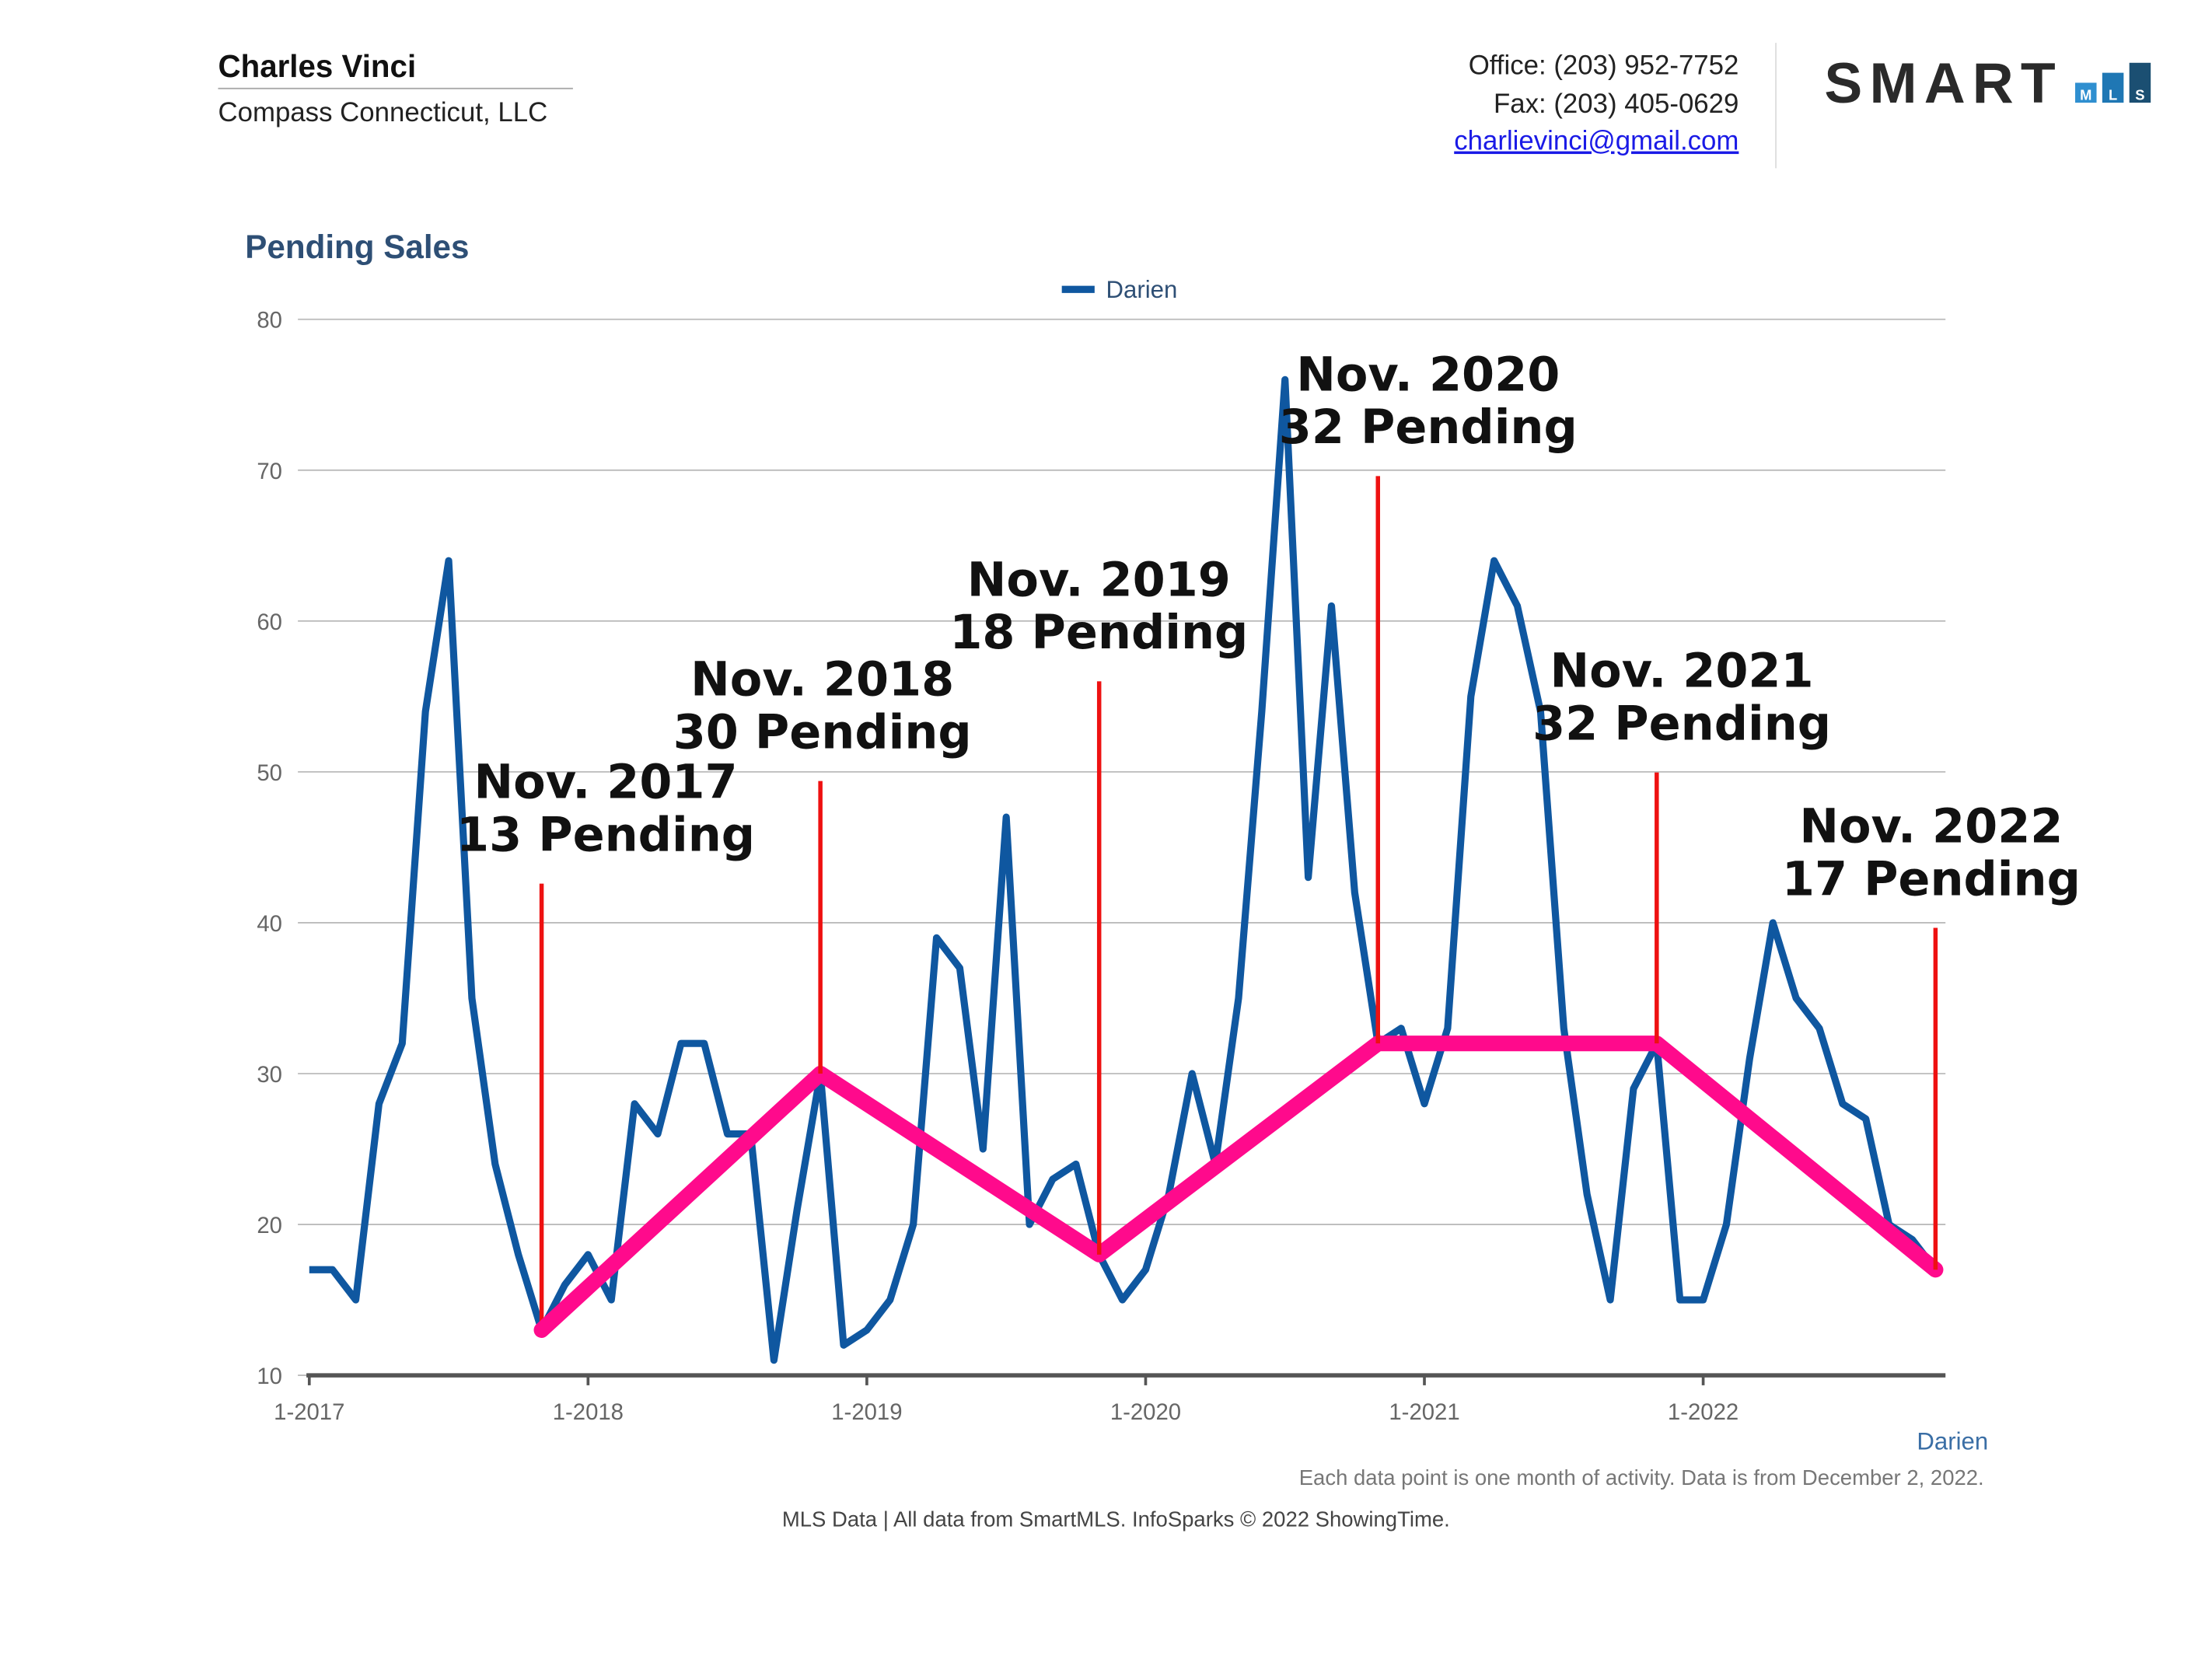  What do you see at coordinates (1703, 1412) in the screenshot?
I see `x-tick-label: 1-2022` at bounding box center [1703, 1412].